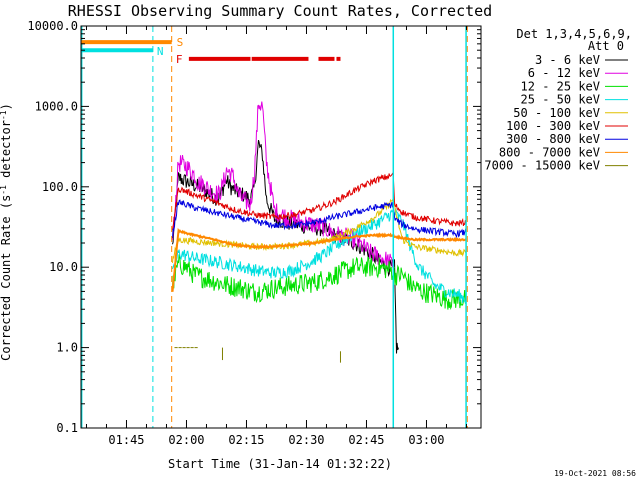 This screenshot has height=480, width=640. Describe the element at coordinates (280, 464) in the screenshot. I see `x-axis-label: Start Time (31-Jan-14 01:32:22)` at that location.